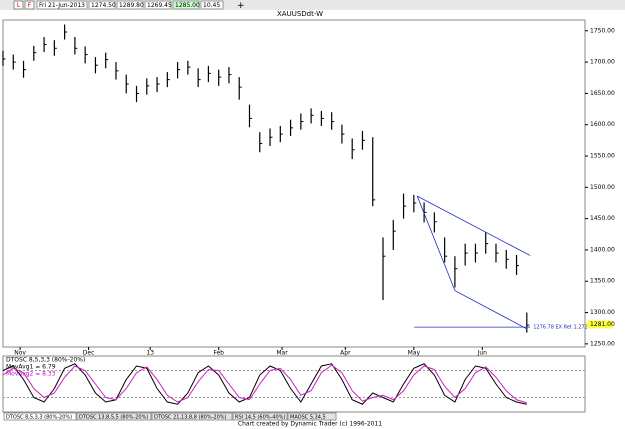 The width and height of the screenshot is (625, 429). I want to click on tab-label: DTOSC 8,5,3,3 (80%-20%), so click(39, 417).